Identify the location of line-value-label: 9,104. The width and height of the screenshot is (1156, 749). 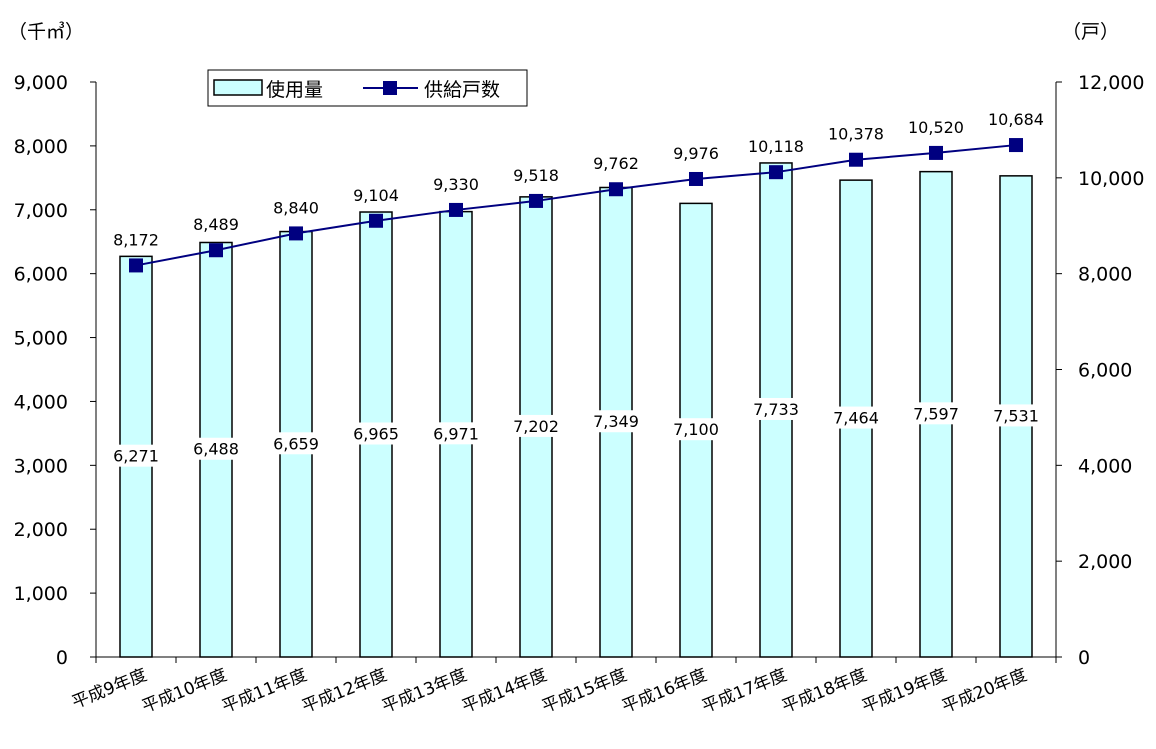
(376, 195).